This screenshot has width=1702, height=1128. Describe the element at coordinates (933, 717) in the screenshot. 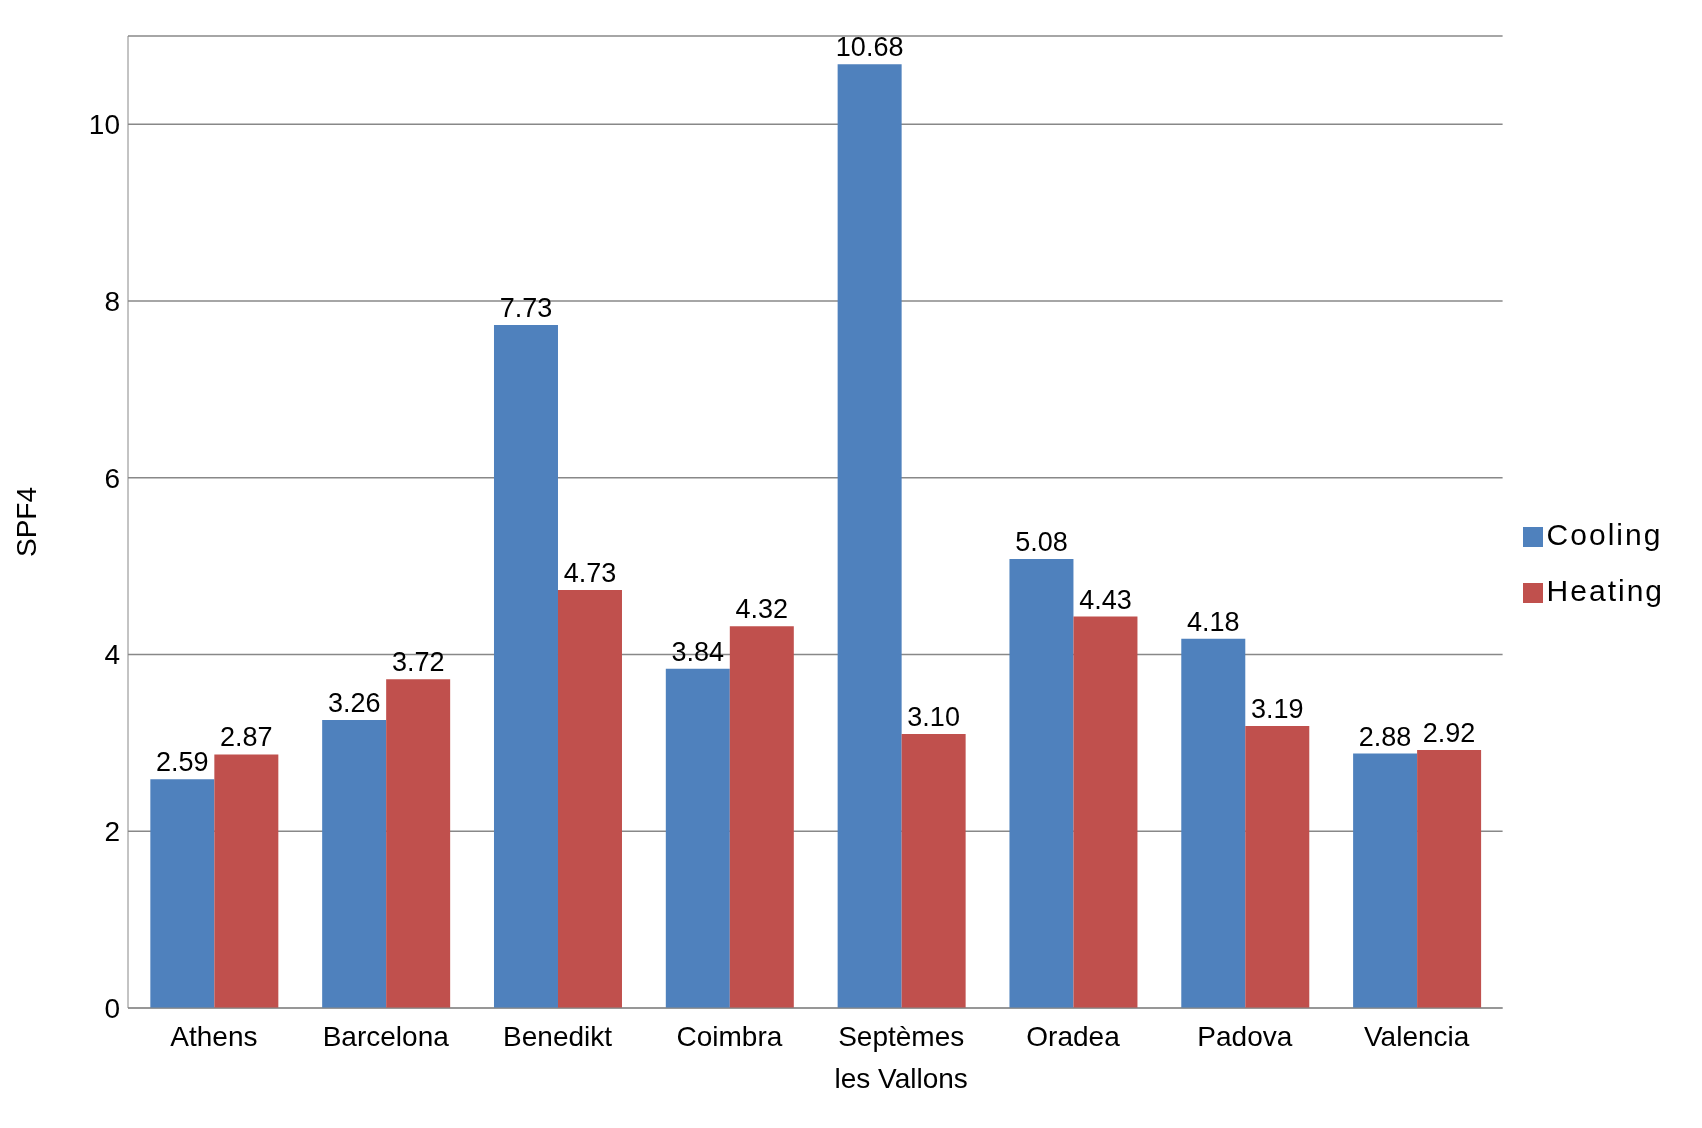

I see `data-label: 3.10` at that location.